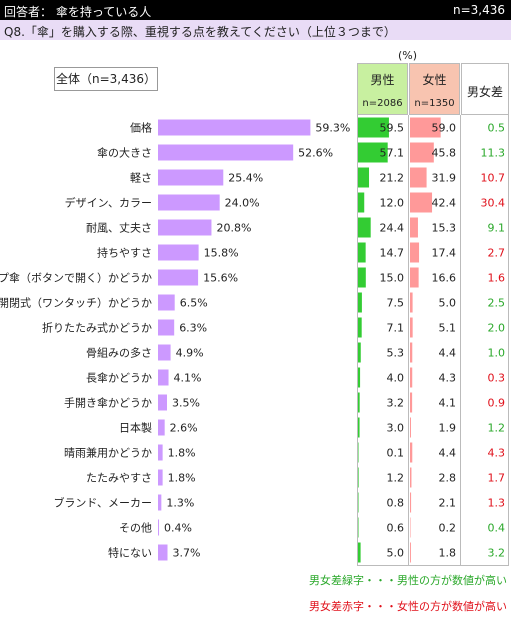  What do you see at coordinates (392, 253) in the screenshot?
I see `male-value-label: 14.7` at bounding box center [392, 253].